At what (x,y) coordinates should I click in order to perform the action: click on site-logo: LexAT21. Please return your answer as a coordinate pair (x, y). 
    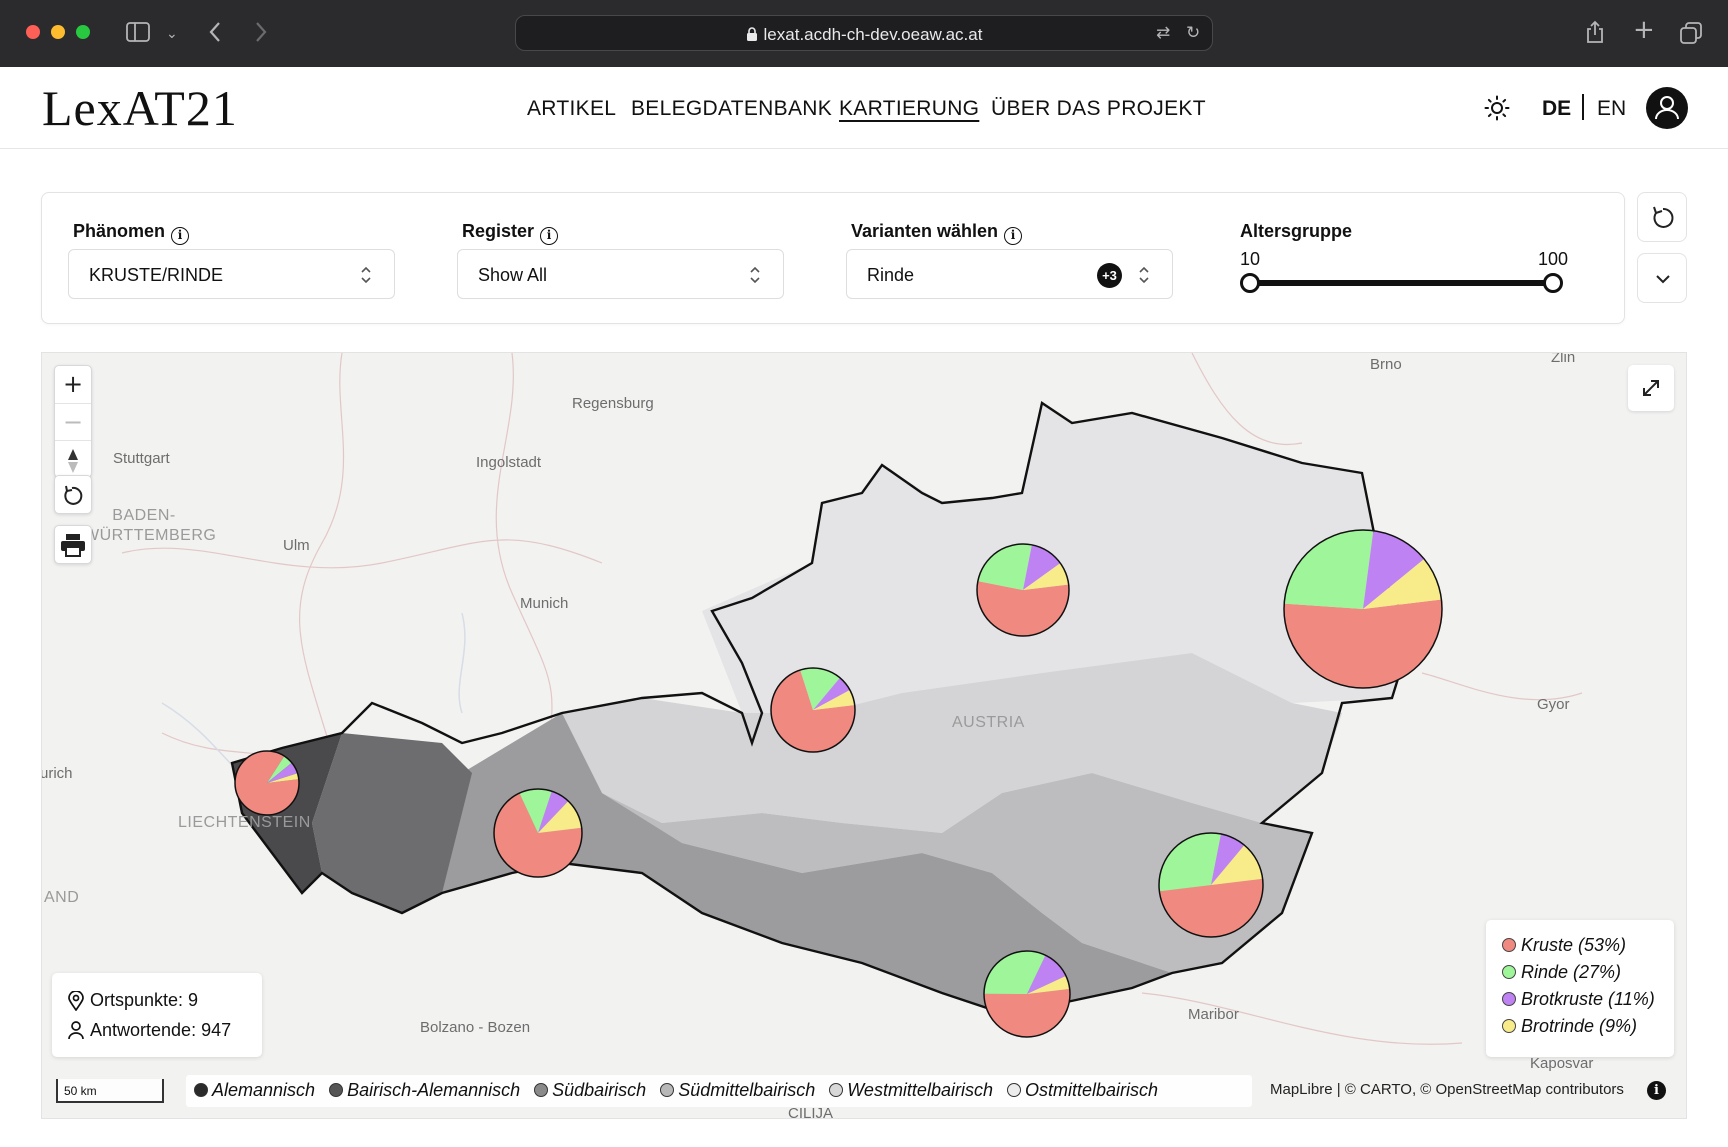
    Looking at the image, I should click on (140, 108).